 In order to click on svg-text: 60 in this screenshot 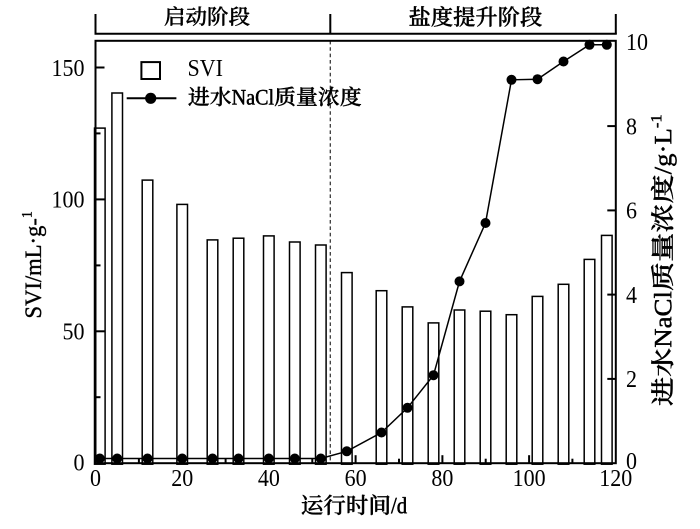, I will do `click(356, 478)`.